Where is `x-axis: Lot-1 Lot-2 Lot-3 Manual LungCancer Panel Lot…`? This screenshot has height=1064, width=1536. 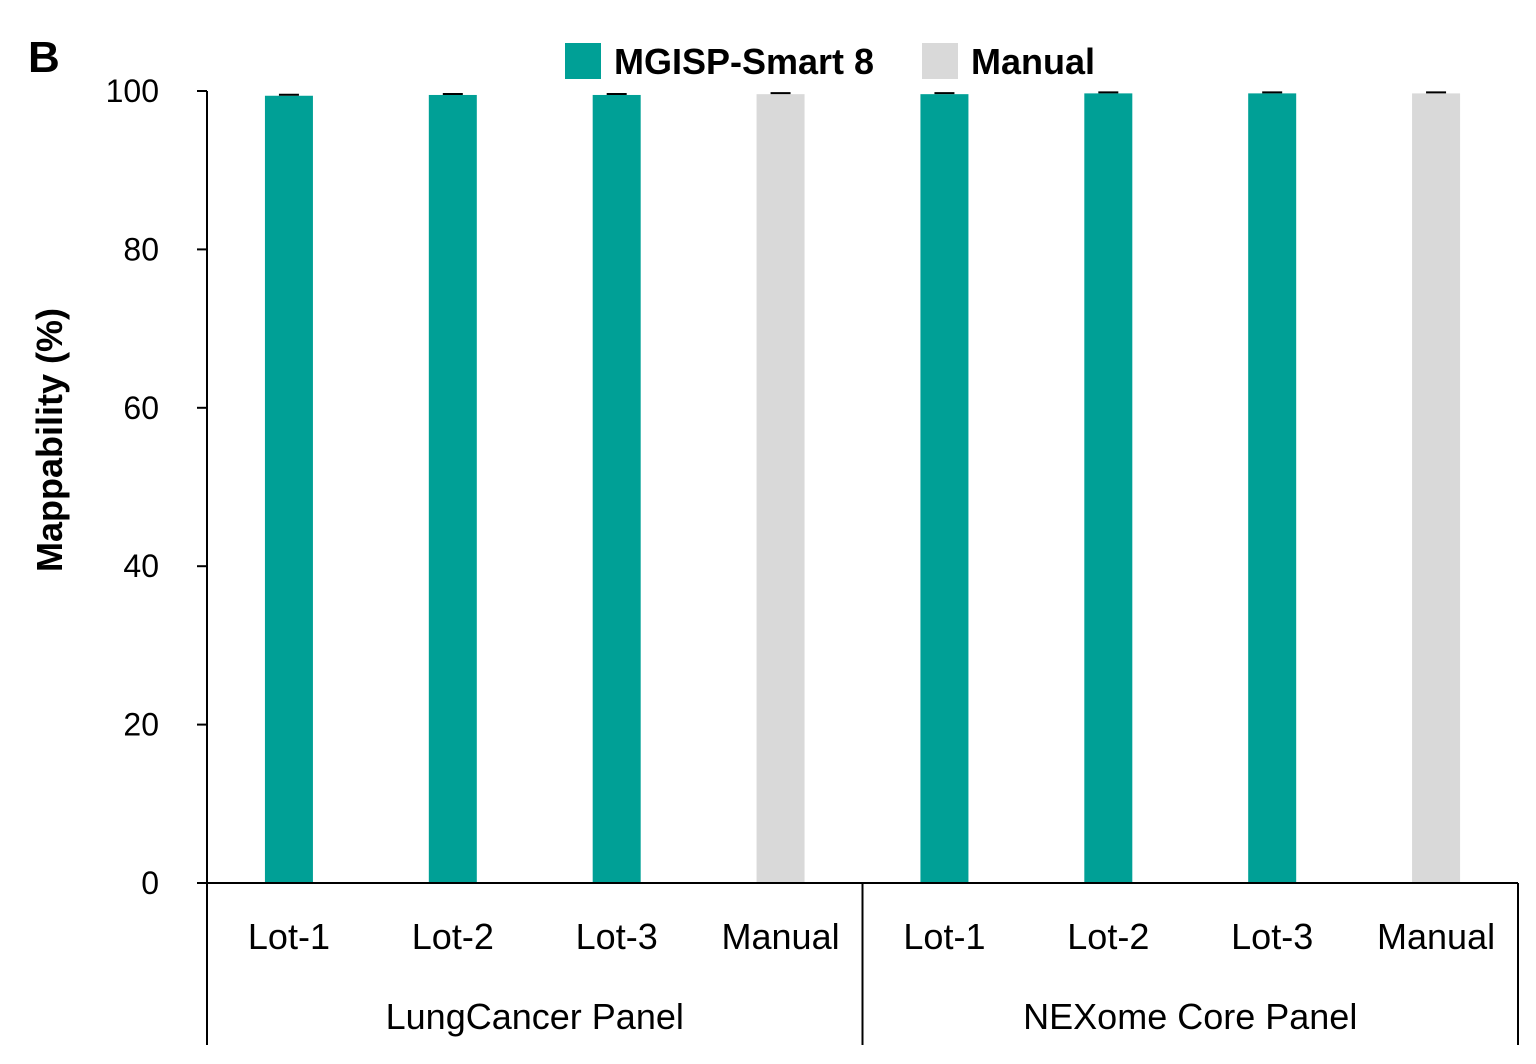 x-axis: Lot-1 Lot-2 Lot-3 Manual LungCancer Panel Lot… is located at coordinates (862, 963).